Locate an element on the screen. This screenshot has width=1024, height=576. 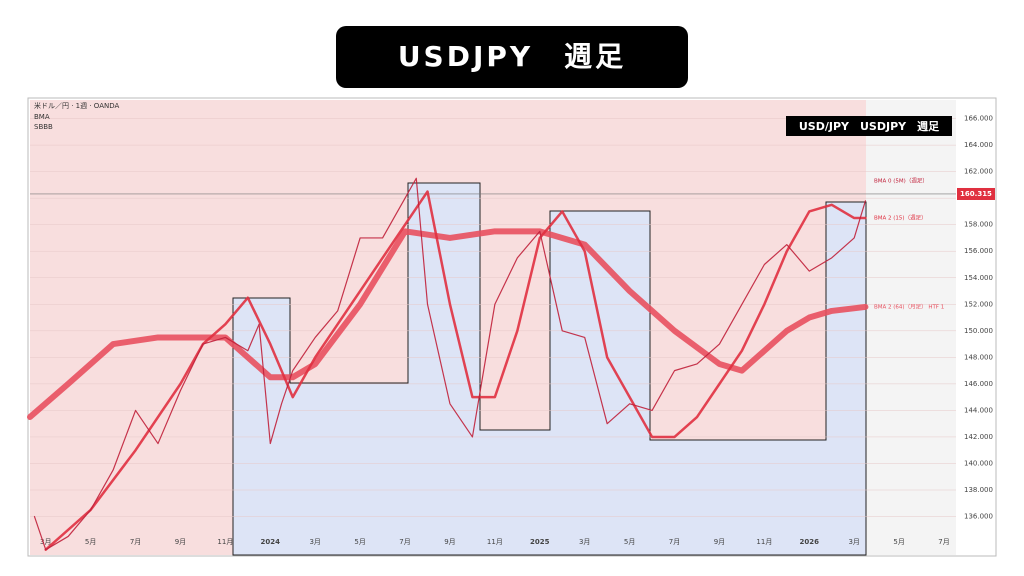
future-area is located at coordinates (911, 327).